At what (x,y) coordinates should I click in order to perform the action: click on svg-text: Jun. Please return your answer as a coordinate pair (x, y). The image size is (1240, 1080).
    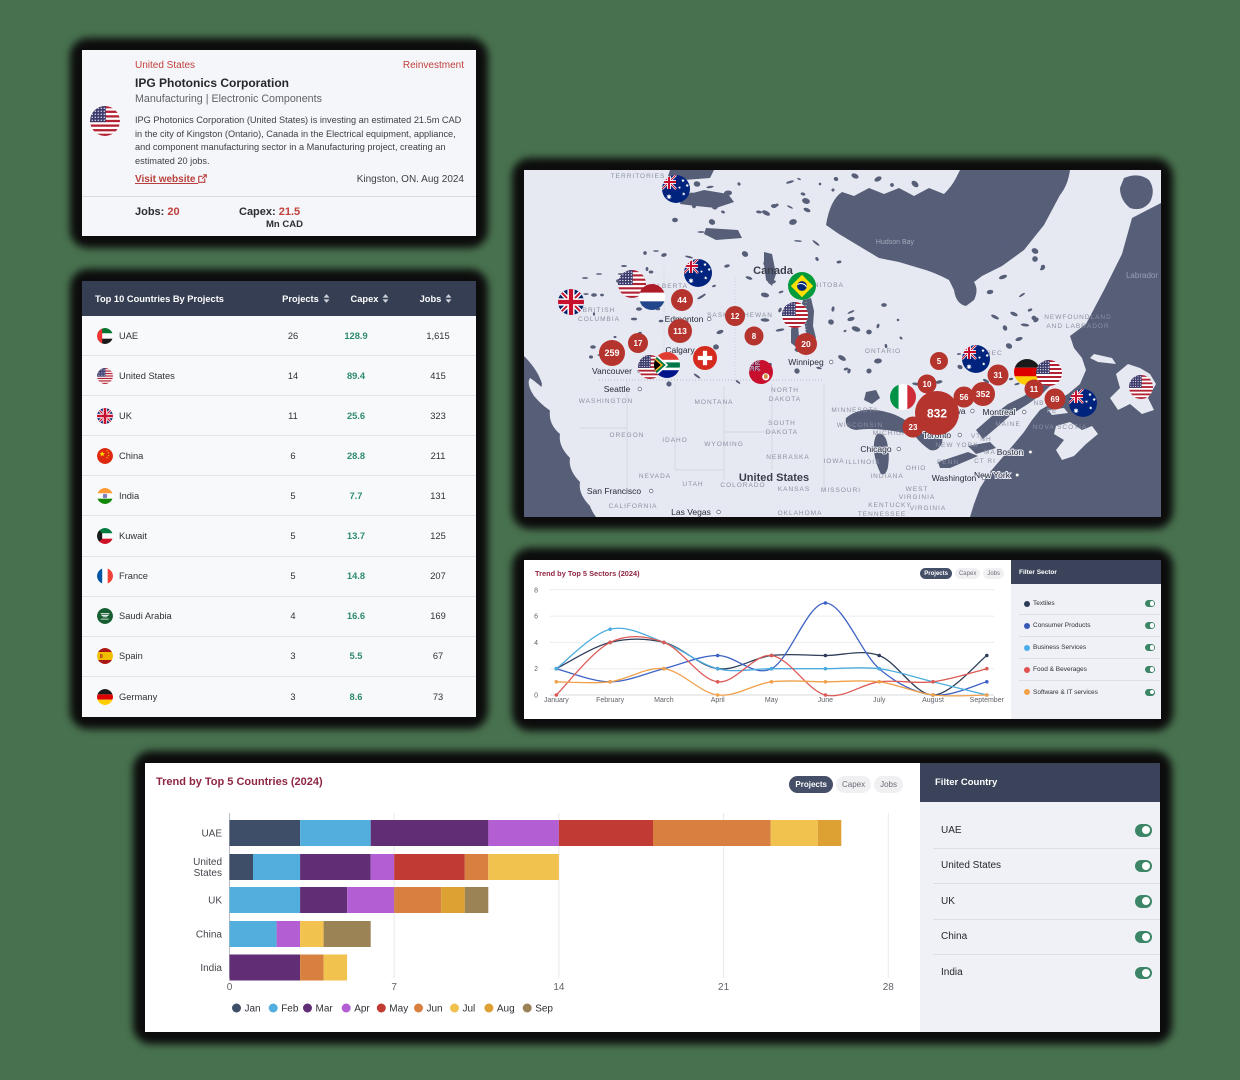
    Looking at the image, I should click on (435, 1009).